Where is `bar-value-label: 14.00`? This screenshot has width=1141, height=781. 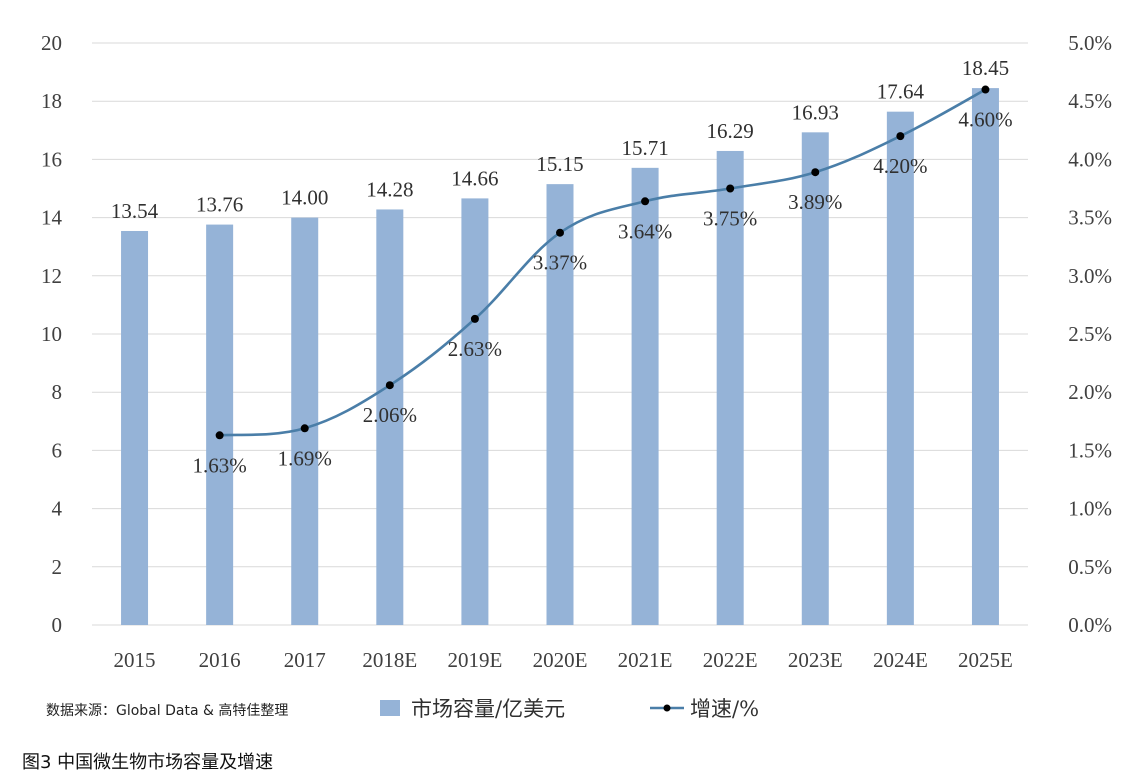 bar-value-label: 14.00 is located at coordinates (304, 198).